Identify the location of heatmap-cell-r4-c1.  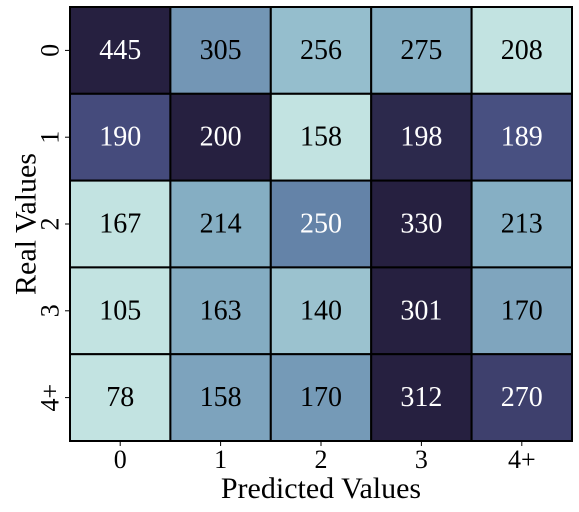
(220, 398).